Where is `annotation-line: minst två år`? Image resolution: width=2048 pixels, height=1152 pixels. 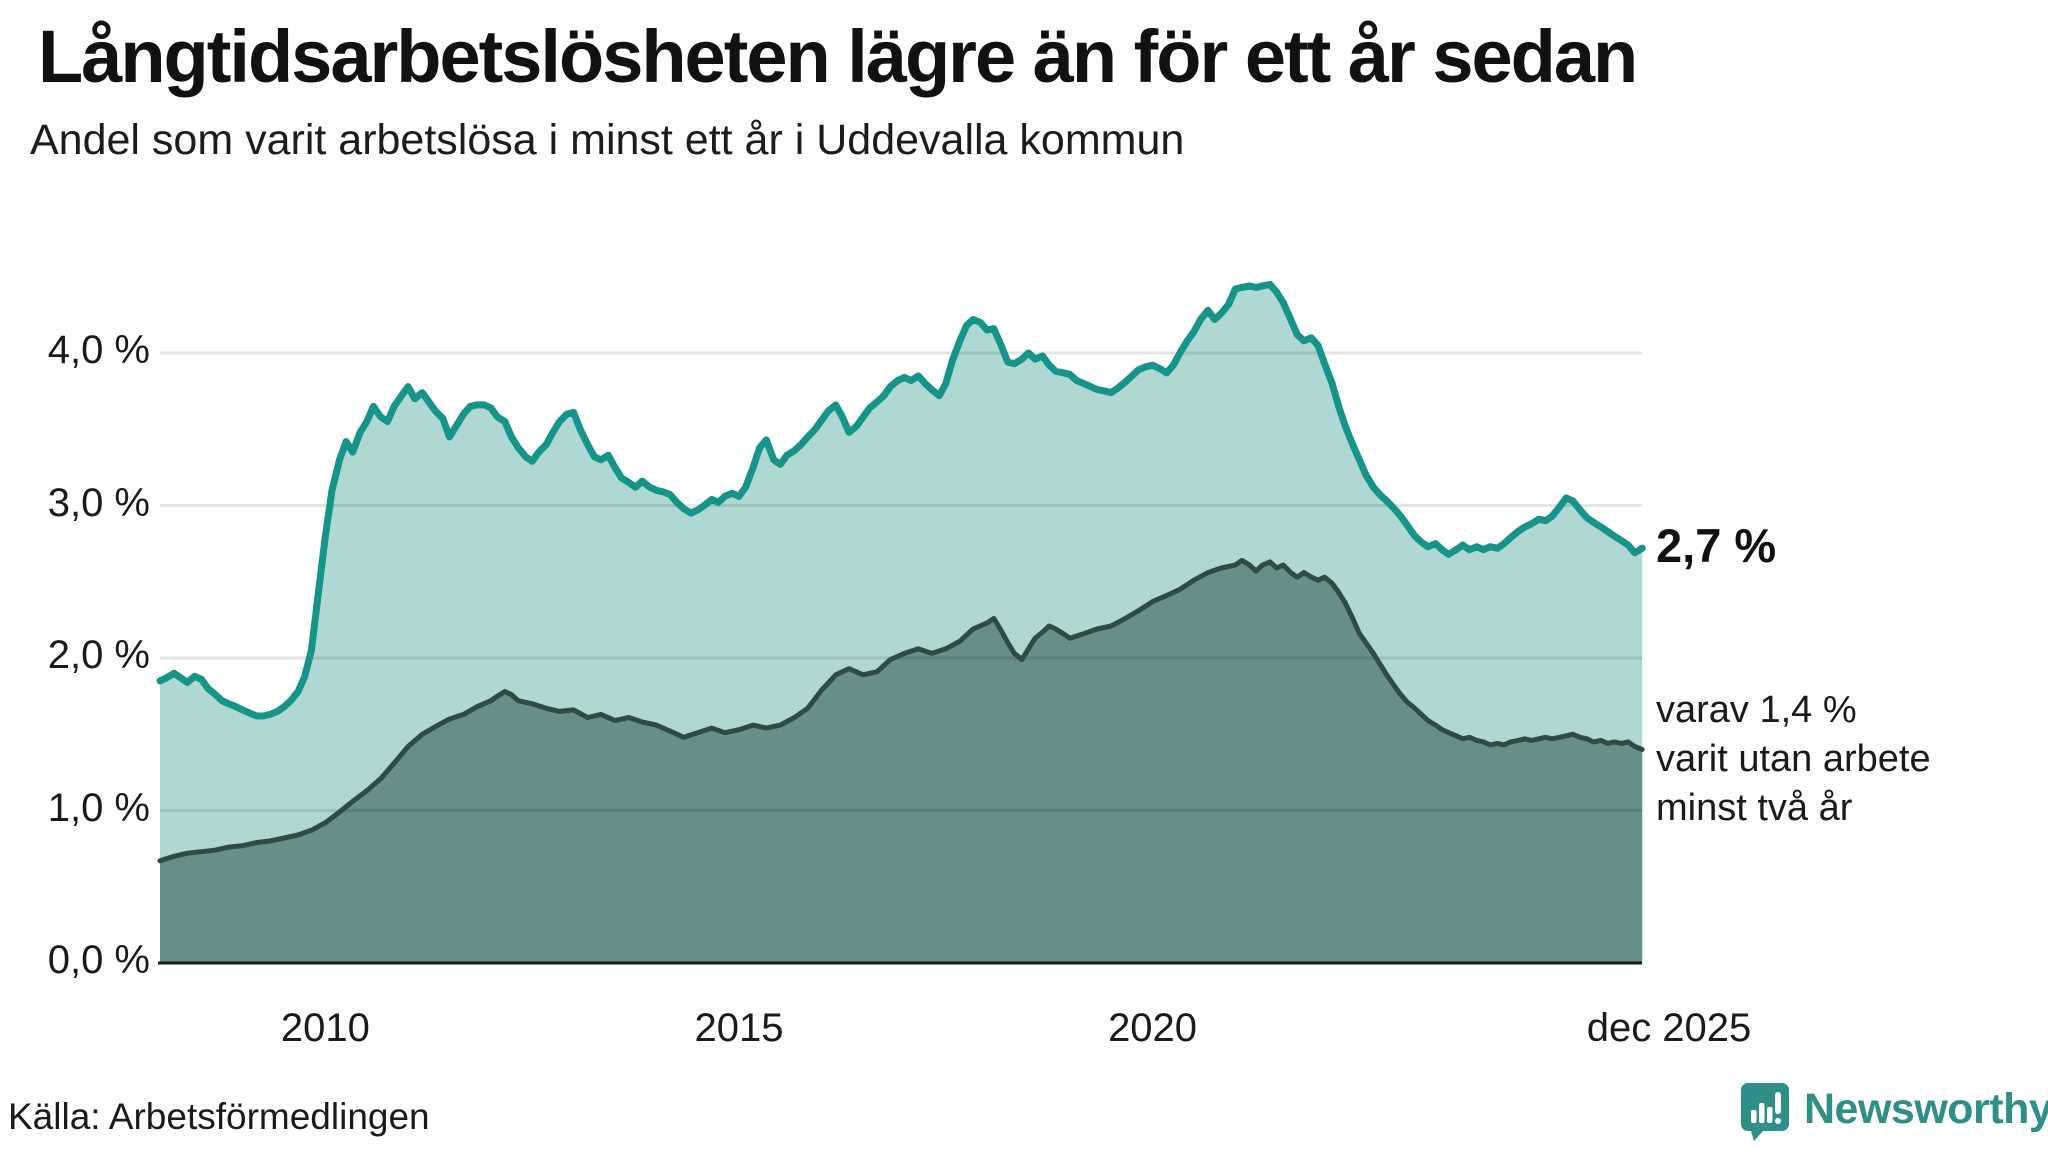
annotation-line: minst två år is located at coordinates (1754, 808).